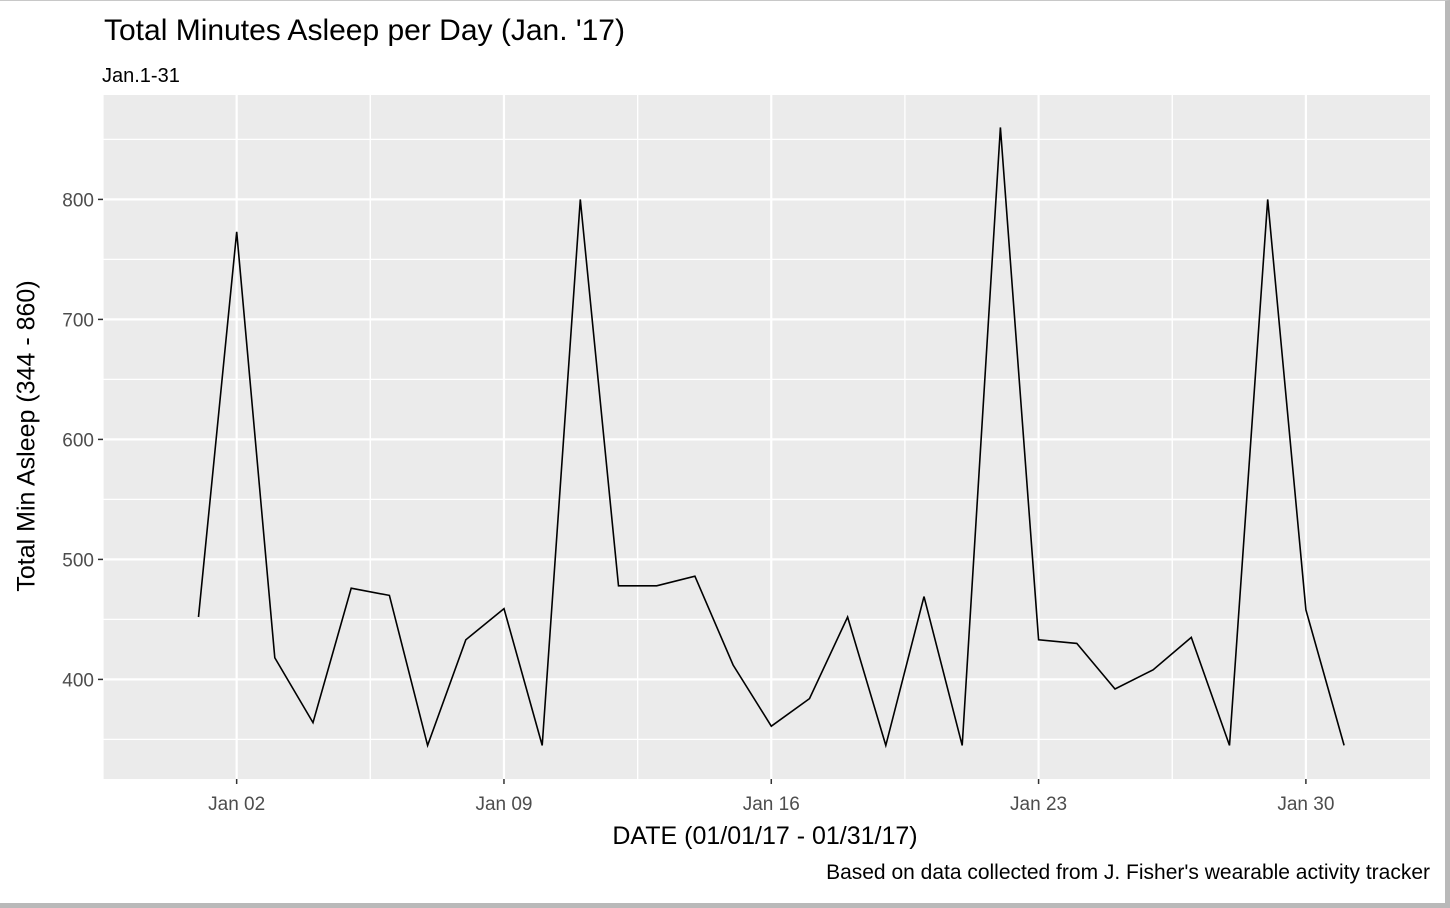 The width and height of the screenshot is (1450, 908). I want to click on y-axis-ticks: 400 500 600 700 800, so click(82, 440).